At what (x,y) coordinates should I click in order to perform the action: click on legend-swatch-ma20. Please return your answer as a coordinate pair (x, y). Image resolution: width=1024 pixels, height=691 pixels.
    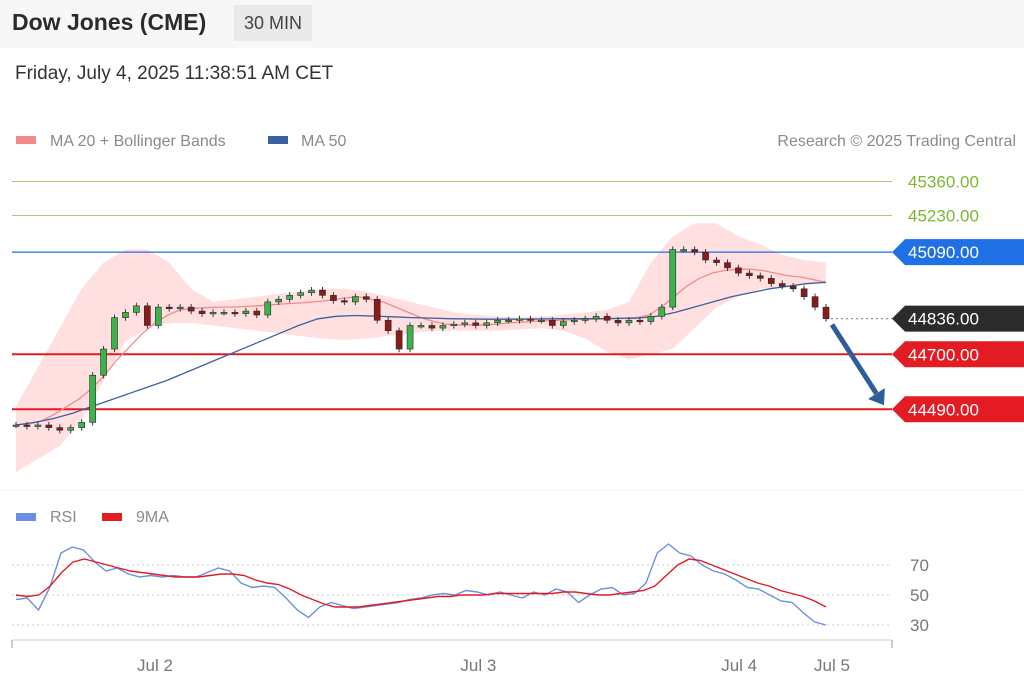
    Looking at the image, I should click on (26, 140).